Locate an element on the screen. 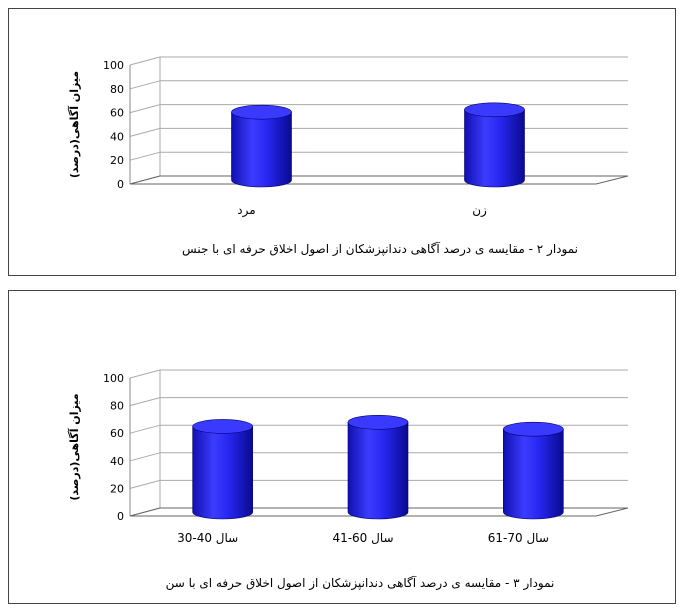  x-tick-label: زن is located at coordinates (479, 210).